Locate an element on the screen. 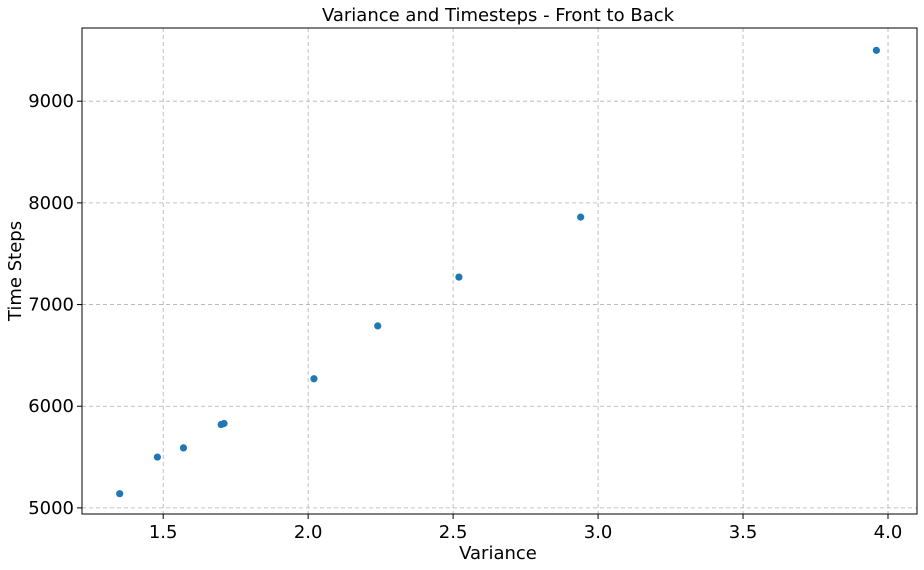 The height and width of the screenshot is (570, 924). x-tick-label: 2.0 is located at coordinates (308, 532).